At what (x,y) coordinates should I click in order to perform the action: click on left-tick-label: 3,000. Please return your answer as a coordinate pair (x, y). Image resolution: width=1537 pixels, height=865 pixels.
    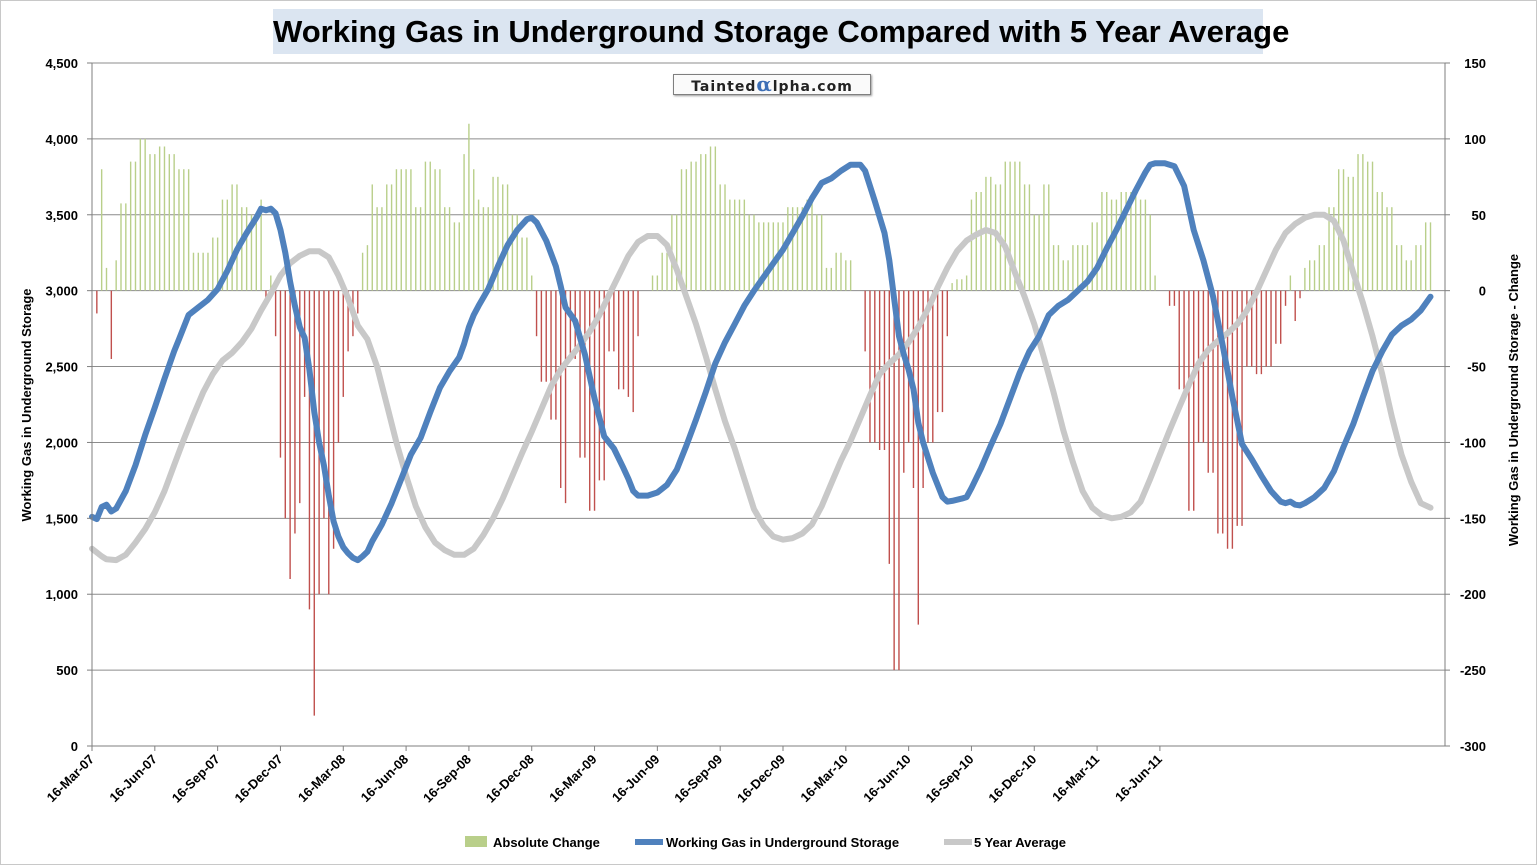
    Looking at the image, I should click on (61, 291).